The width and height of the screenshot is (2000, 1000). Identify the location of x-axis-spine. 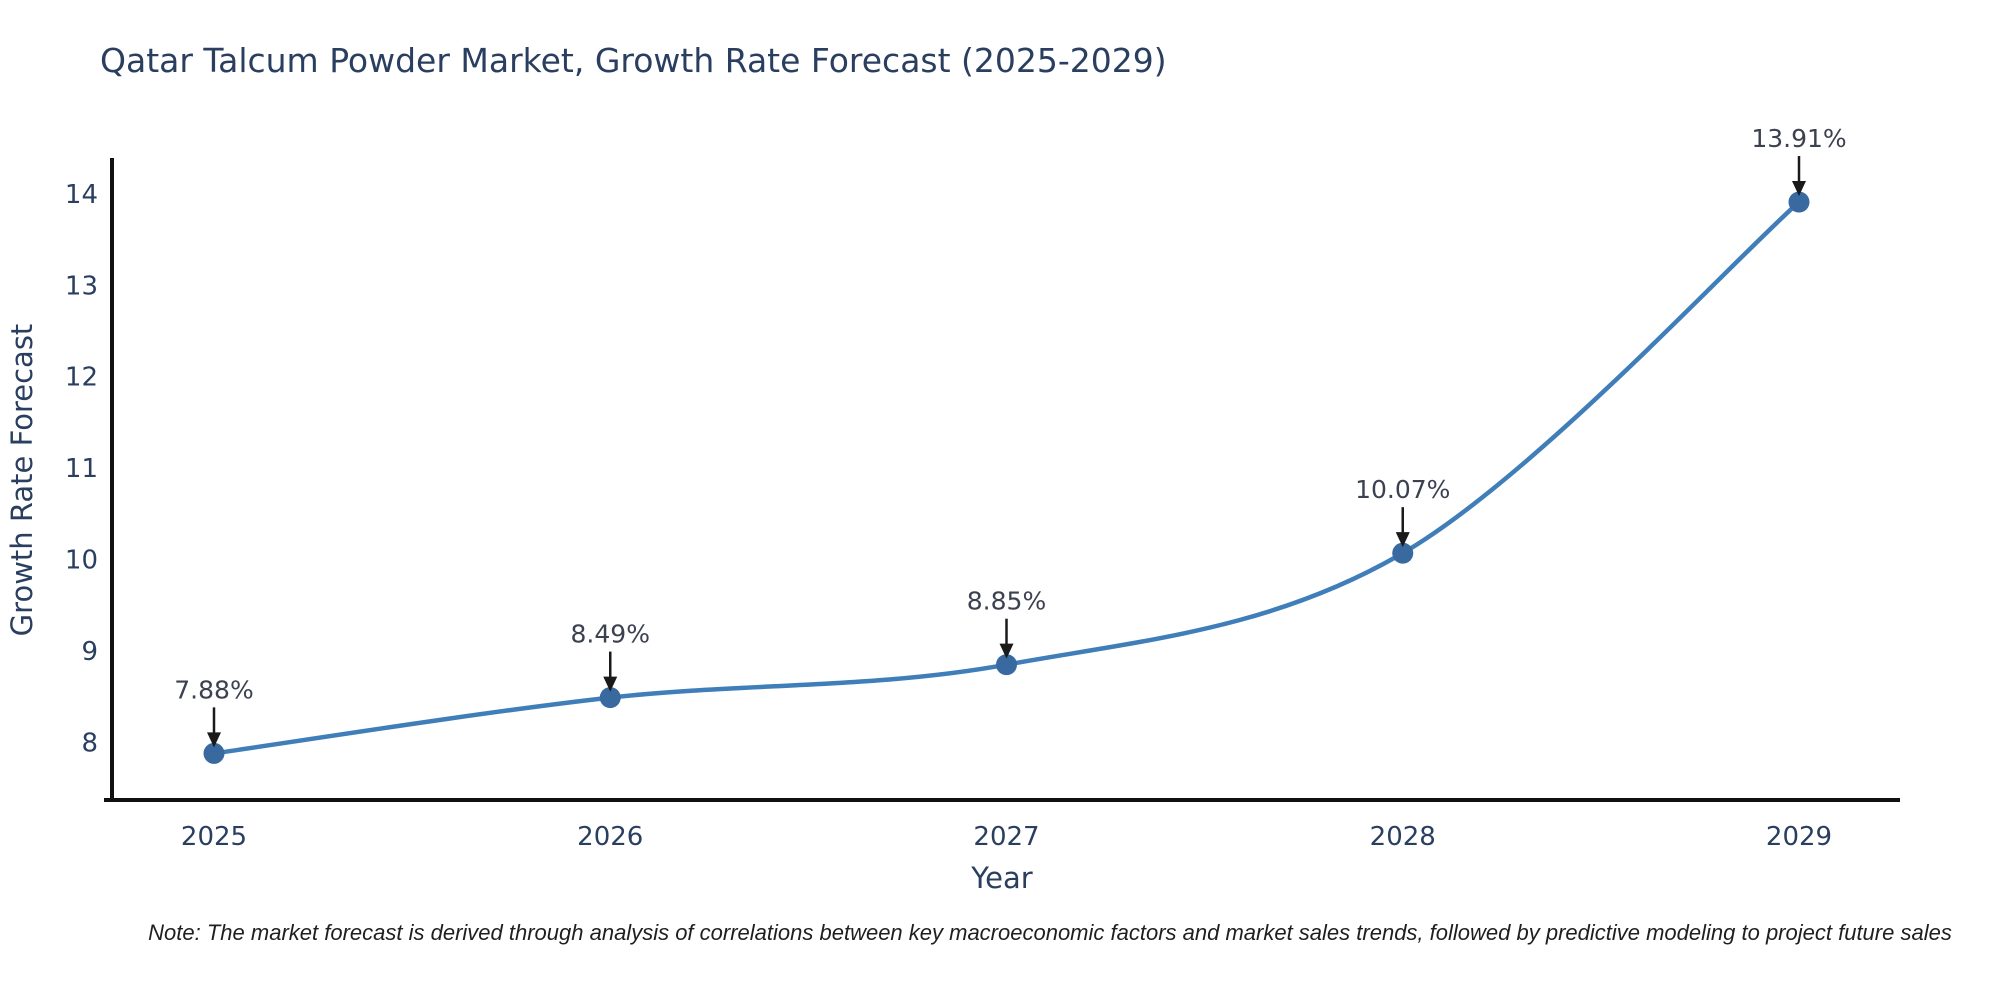
(1002, 800).